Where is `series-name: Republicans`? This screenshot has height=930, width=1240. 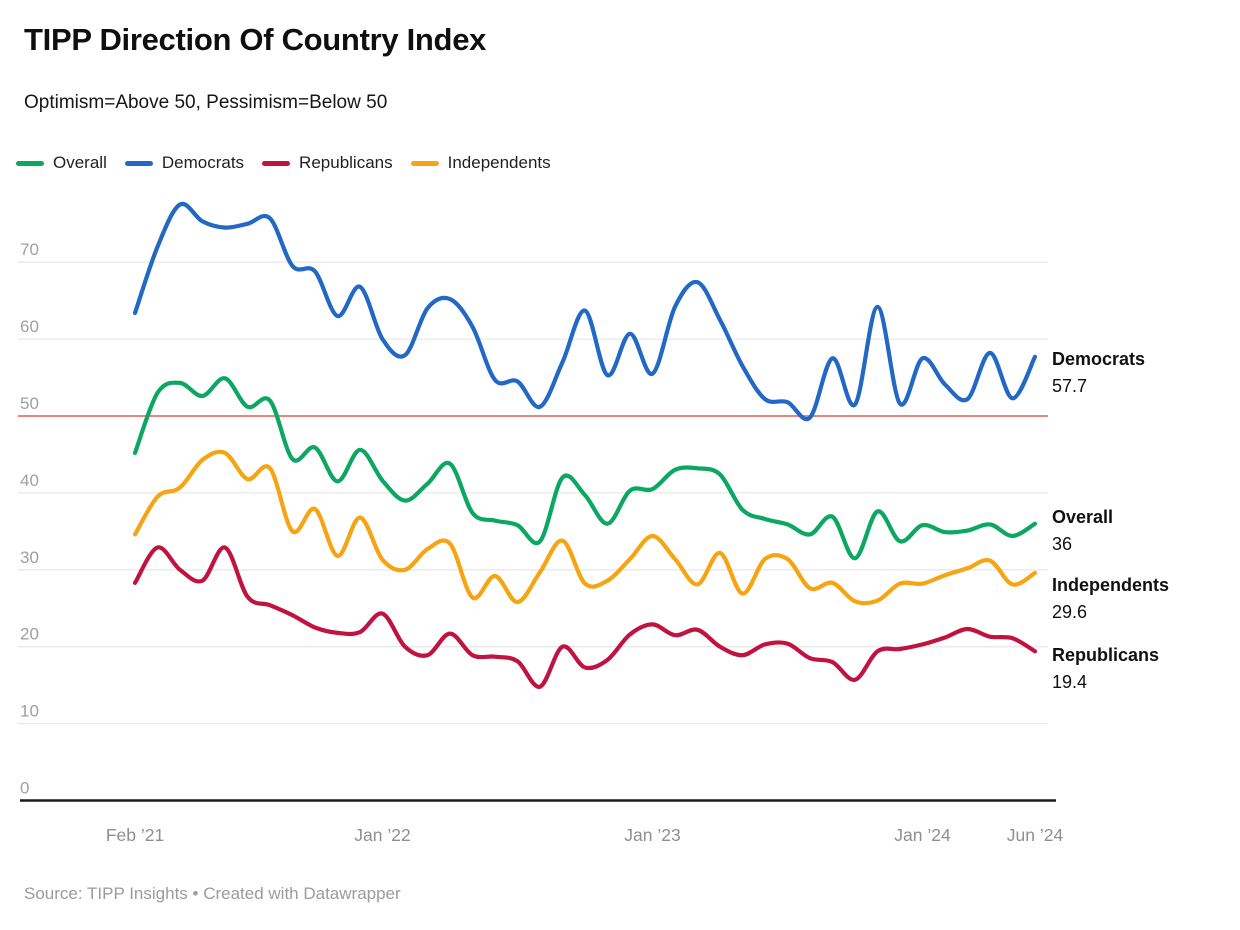
series-name: Republicans is located at coordinates (1106, 655).